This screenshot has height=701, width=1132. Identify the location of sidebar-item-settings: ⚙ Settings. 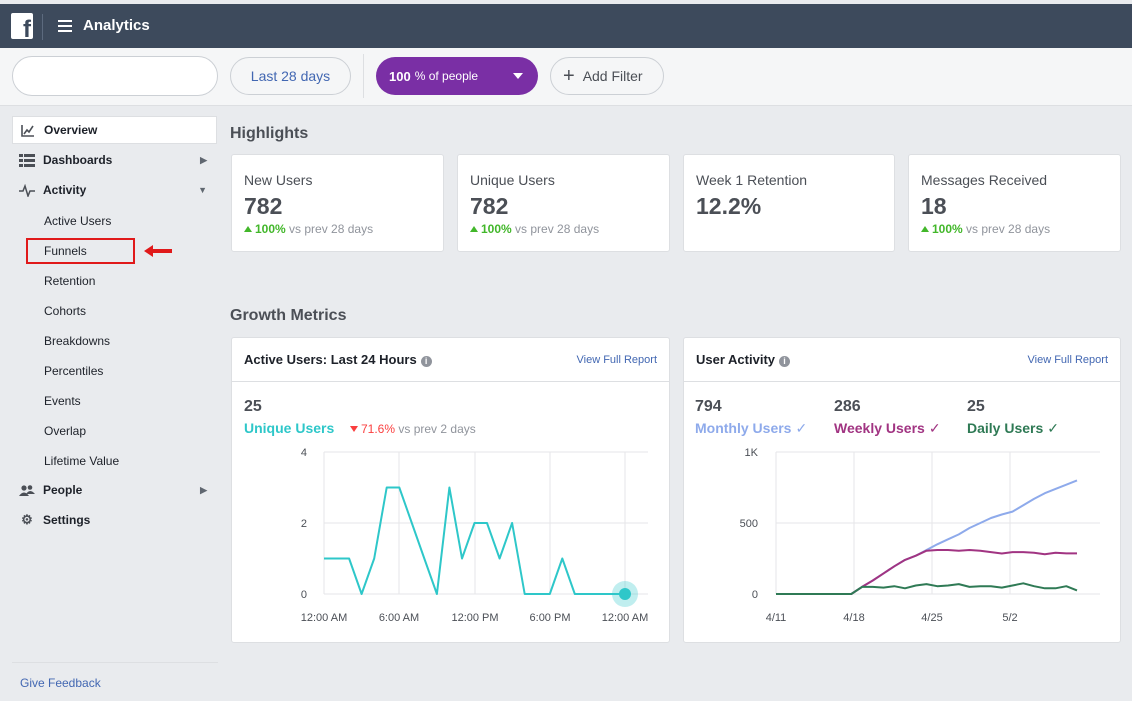
(114, 520).